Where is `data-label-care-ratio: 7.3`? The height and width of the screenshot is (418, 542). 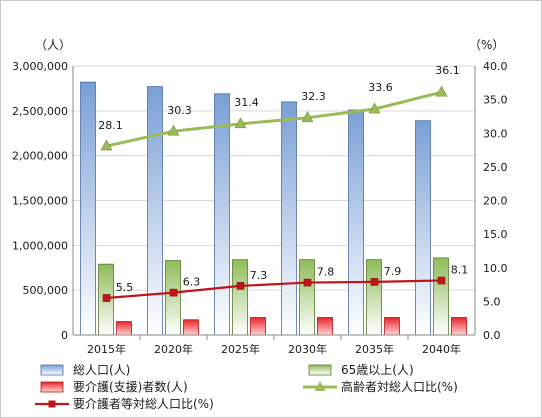 data-label-care-ratio: 7.3 is located at coordinates (259, 275).